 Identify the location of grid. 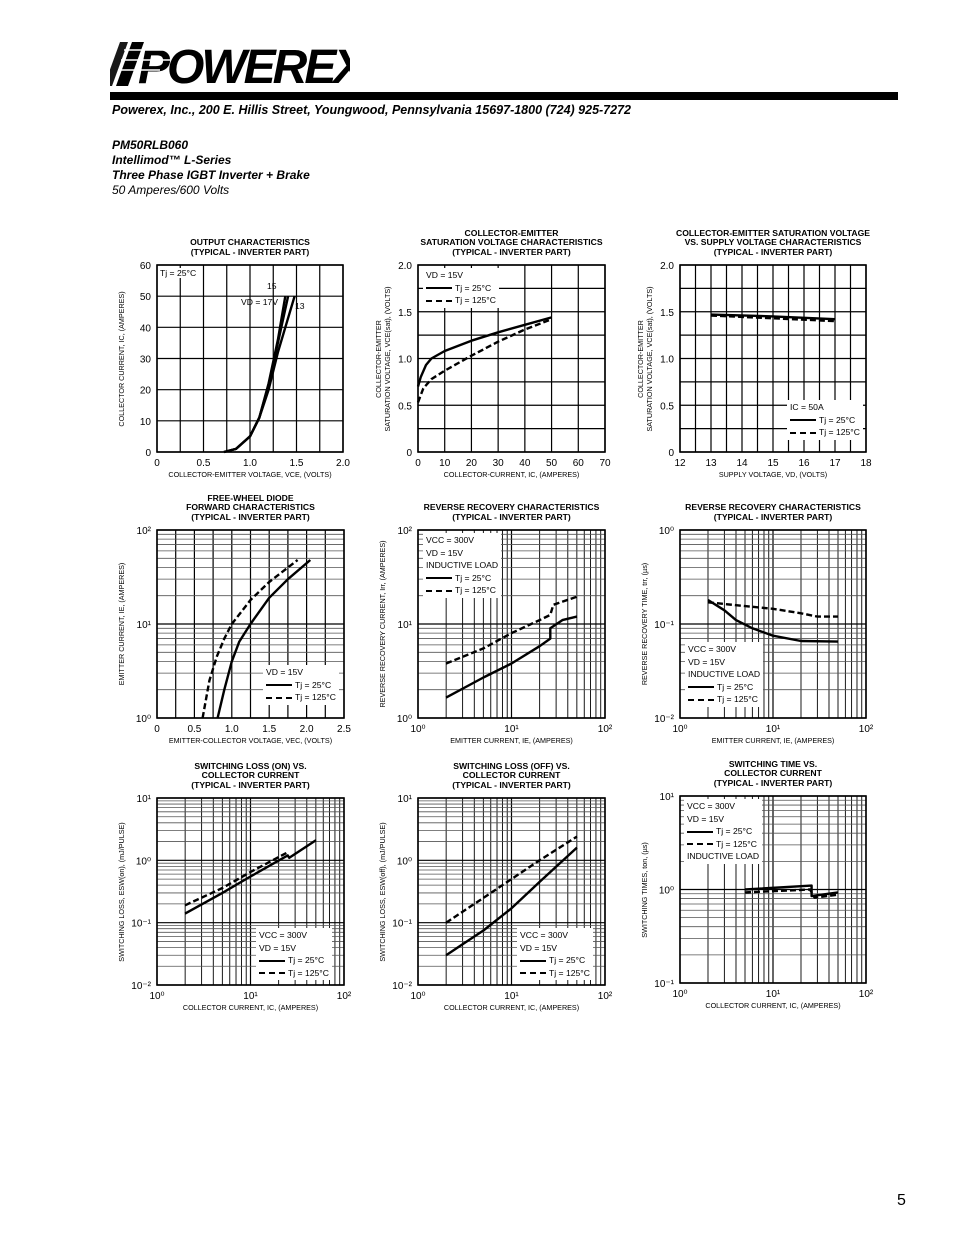
(250, 891).